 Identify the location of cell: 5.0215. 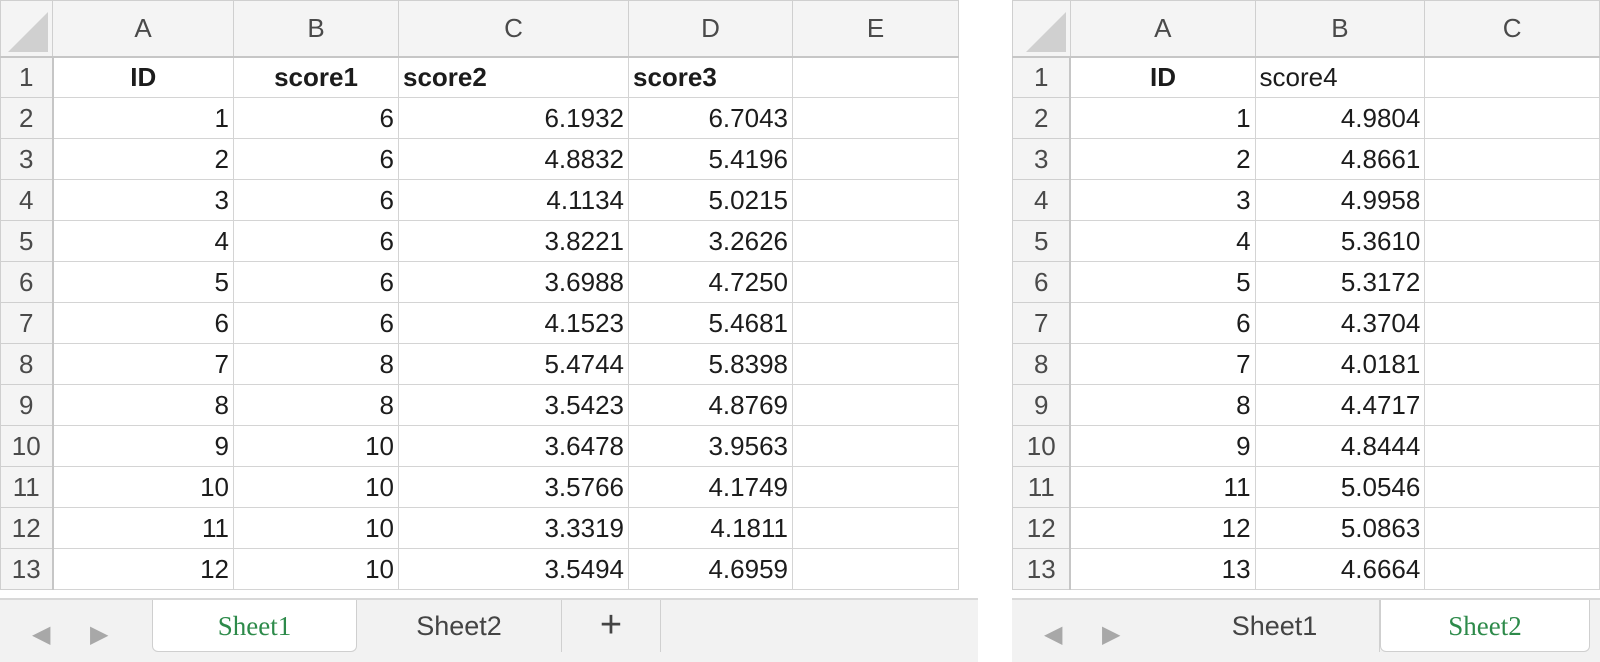
(710, 200).